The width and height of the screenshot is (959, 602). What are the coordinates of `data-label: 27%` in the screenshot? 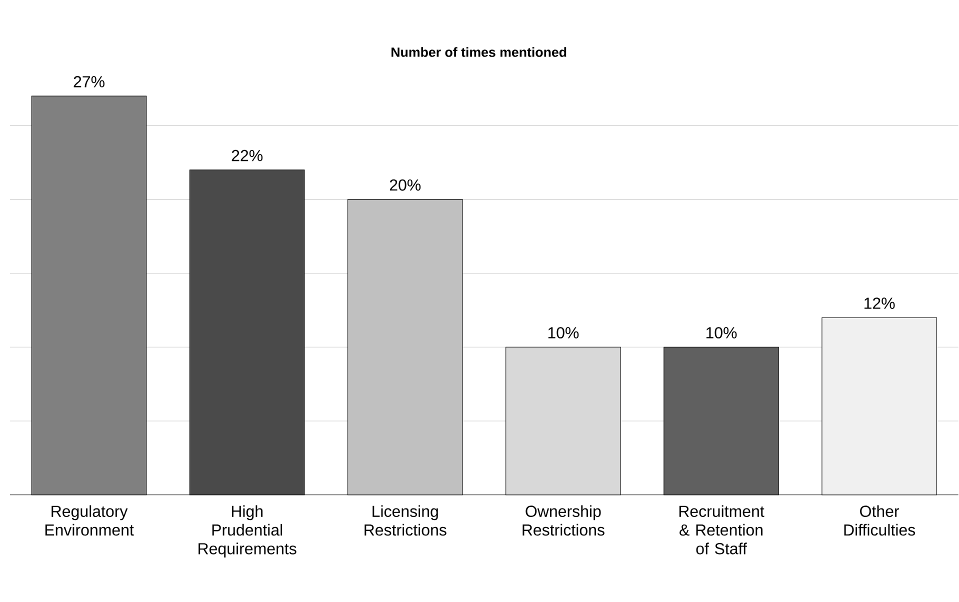 It's located at (89, 82).